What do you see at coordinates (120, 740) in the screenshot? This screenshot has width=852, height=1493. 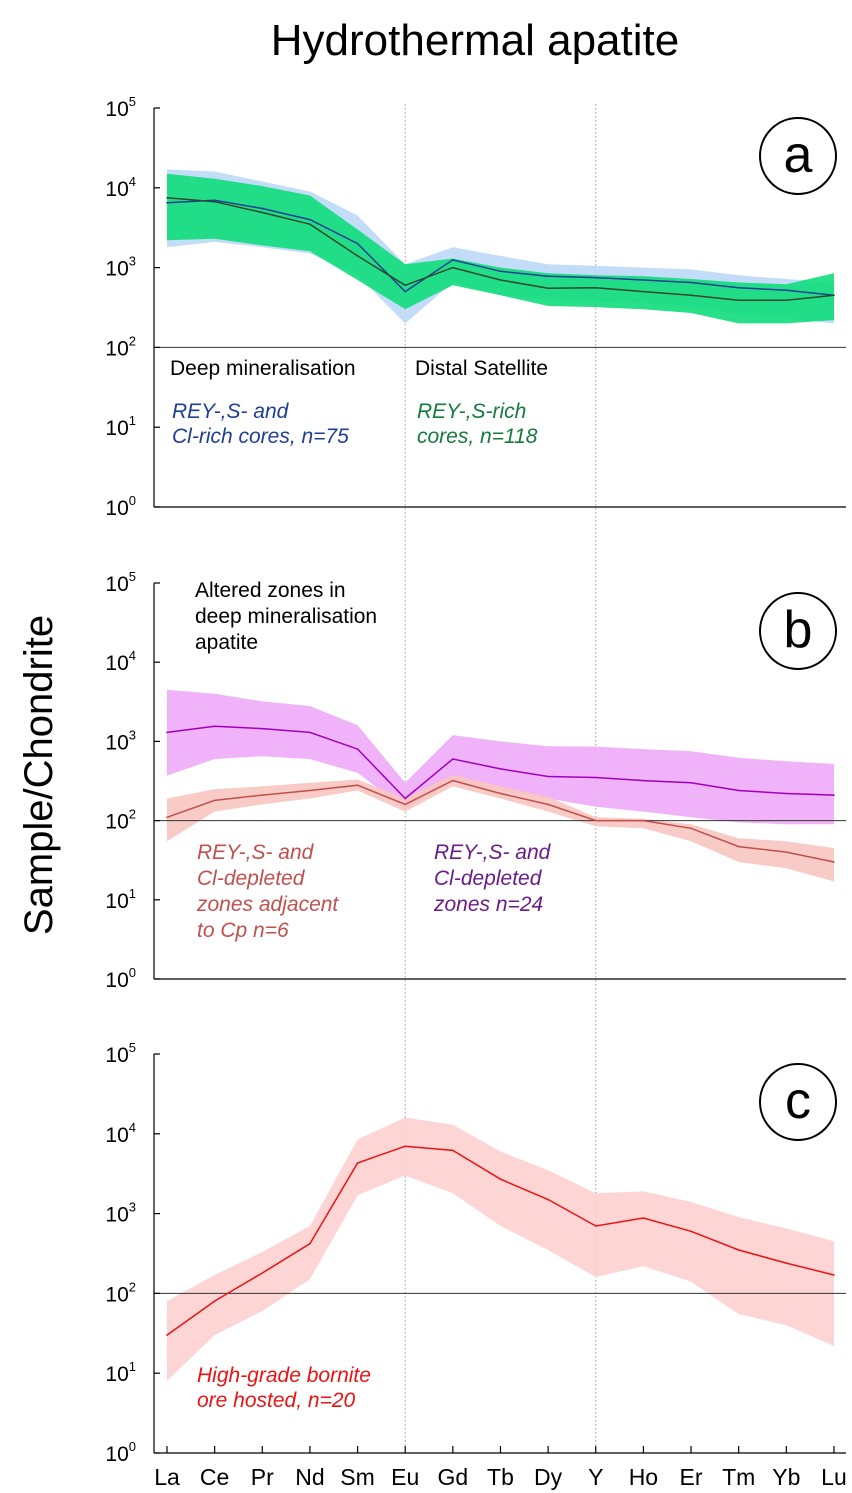 I see `panel-b-y-tick-label-3: 10³` at bounding box center [120, 740].